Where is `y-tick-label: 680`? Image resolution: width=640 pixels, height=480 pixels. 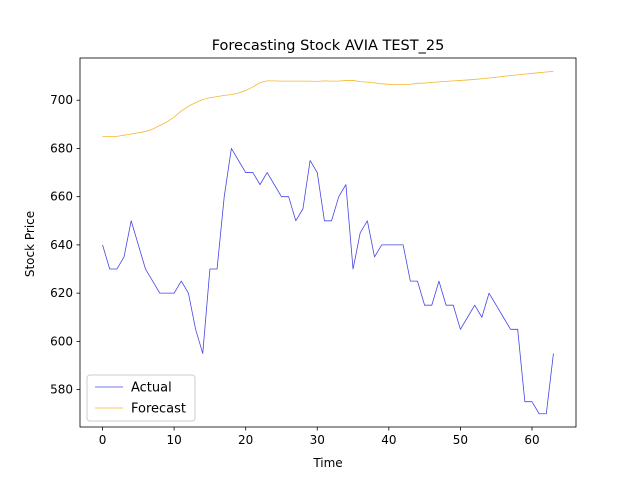 y-tick-label: 680 is located at coordinates (61, 148).